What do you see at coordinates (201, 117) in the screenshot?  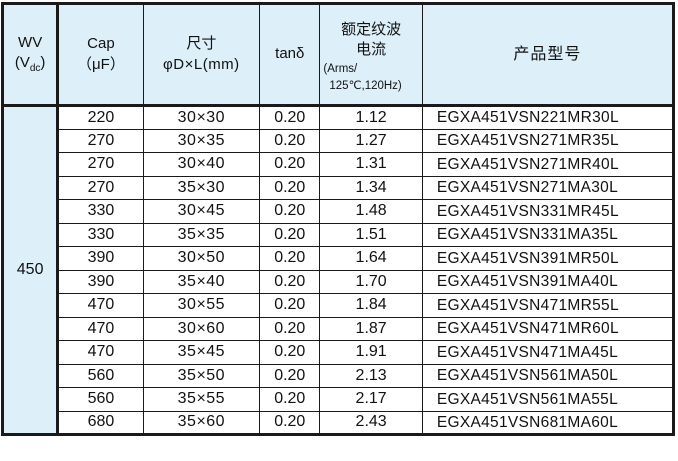 I see `size-value-cell: 30×30` at bounding box center [201, 117].